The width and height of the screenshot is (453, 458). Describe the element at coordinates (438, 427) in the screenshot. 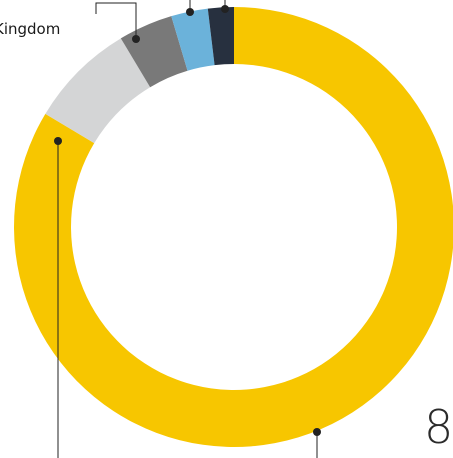

I see `primary-value-label: 8` at that location.